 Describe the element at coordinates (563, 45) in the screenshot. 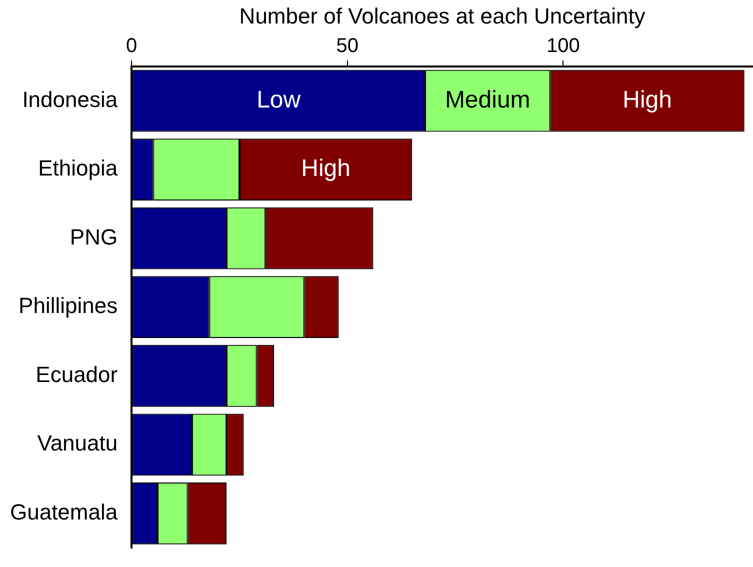

I see `x-tick-label: 100` at that location.